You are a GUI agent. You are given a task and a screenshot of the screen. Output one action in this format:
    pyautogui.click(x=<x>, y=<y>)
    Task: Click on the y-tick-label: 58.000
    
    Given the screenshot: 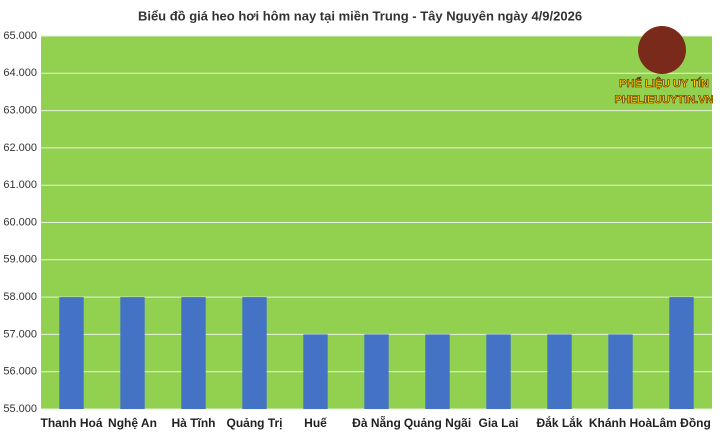 What is the action you would take?
    pyautogui.click(x=20, y=297)
    